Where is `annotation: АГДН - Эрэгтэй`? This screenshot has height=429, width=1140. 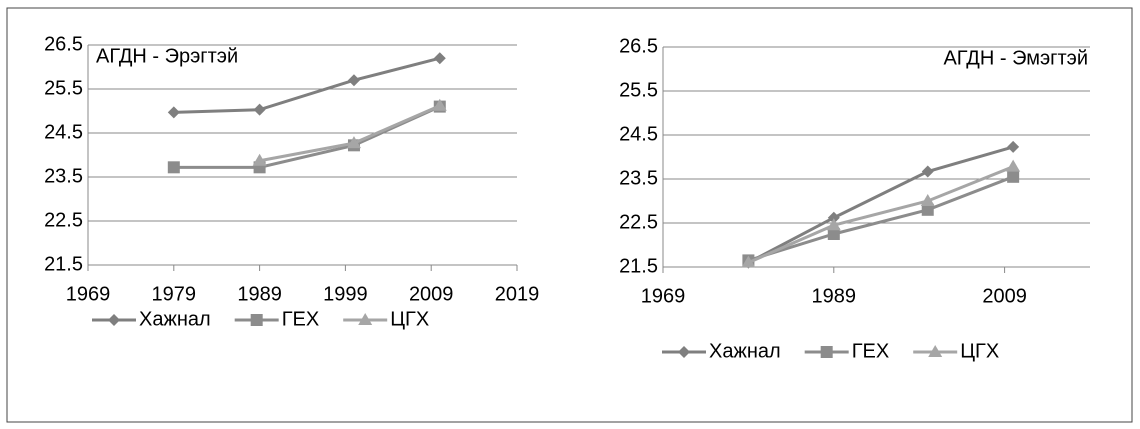 annotation: АГДН - Эрэгтэй is located at coordinates (167, 56).